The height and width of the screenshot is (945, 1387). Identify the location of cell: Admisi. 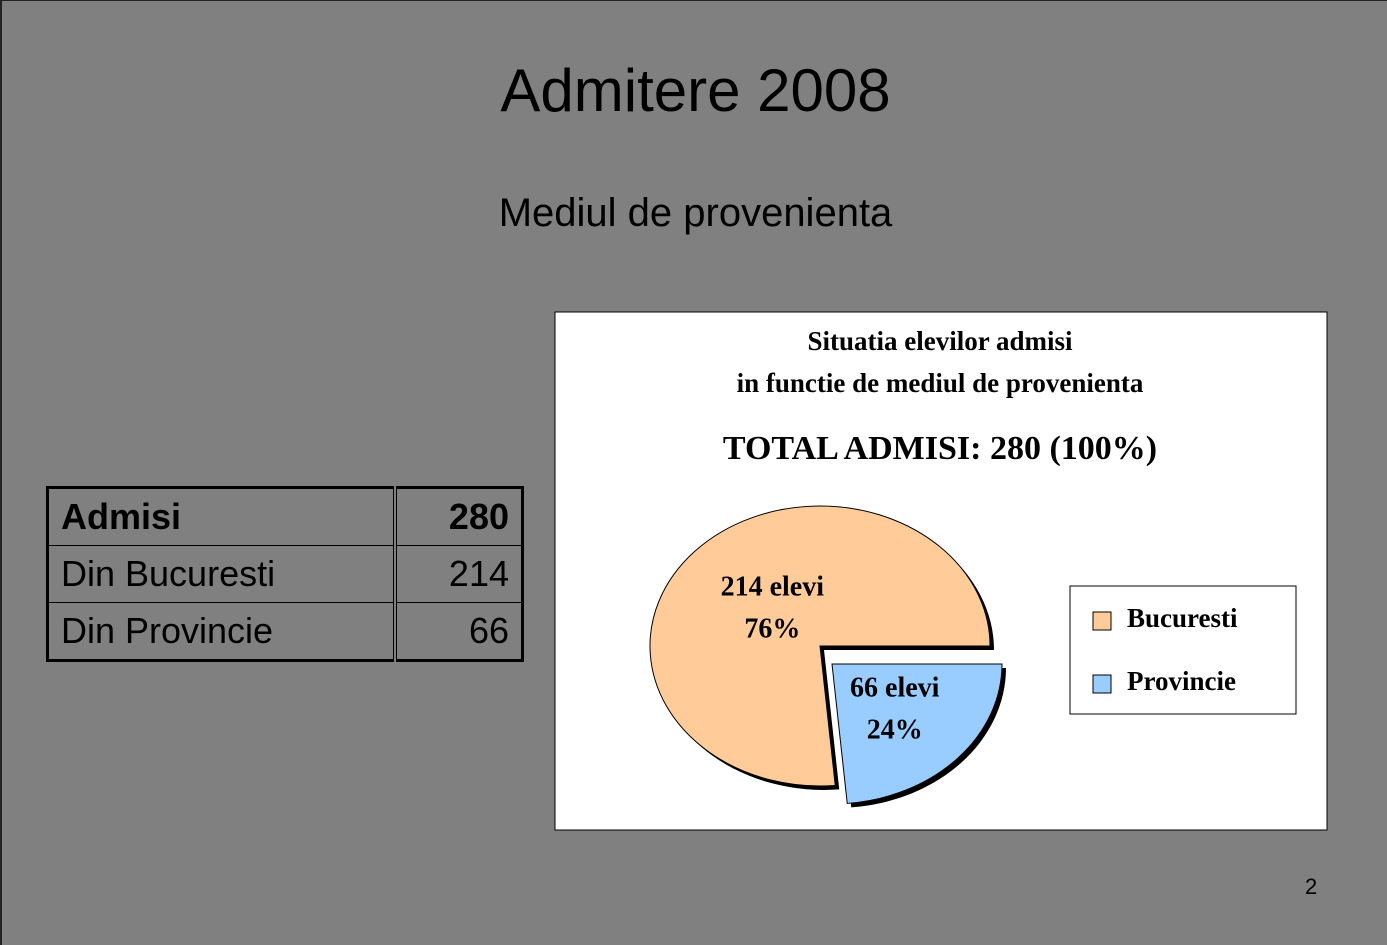
(222, 516).